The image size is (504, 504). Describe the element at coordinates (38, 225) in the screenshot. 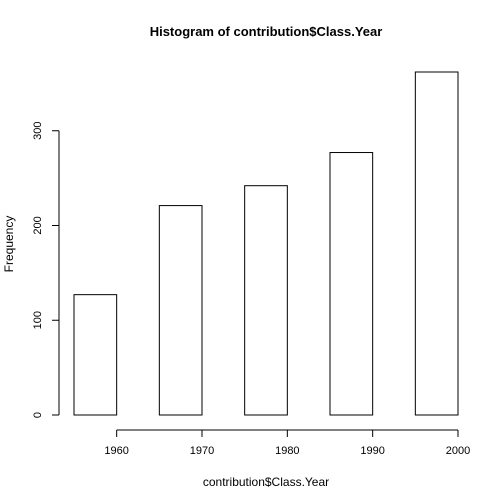

I see `y-tick-label: 200` at that location.